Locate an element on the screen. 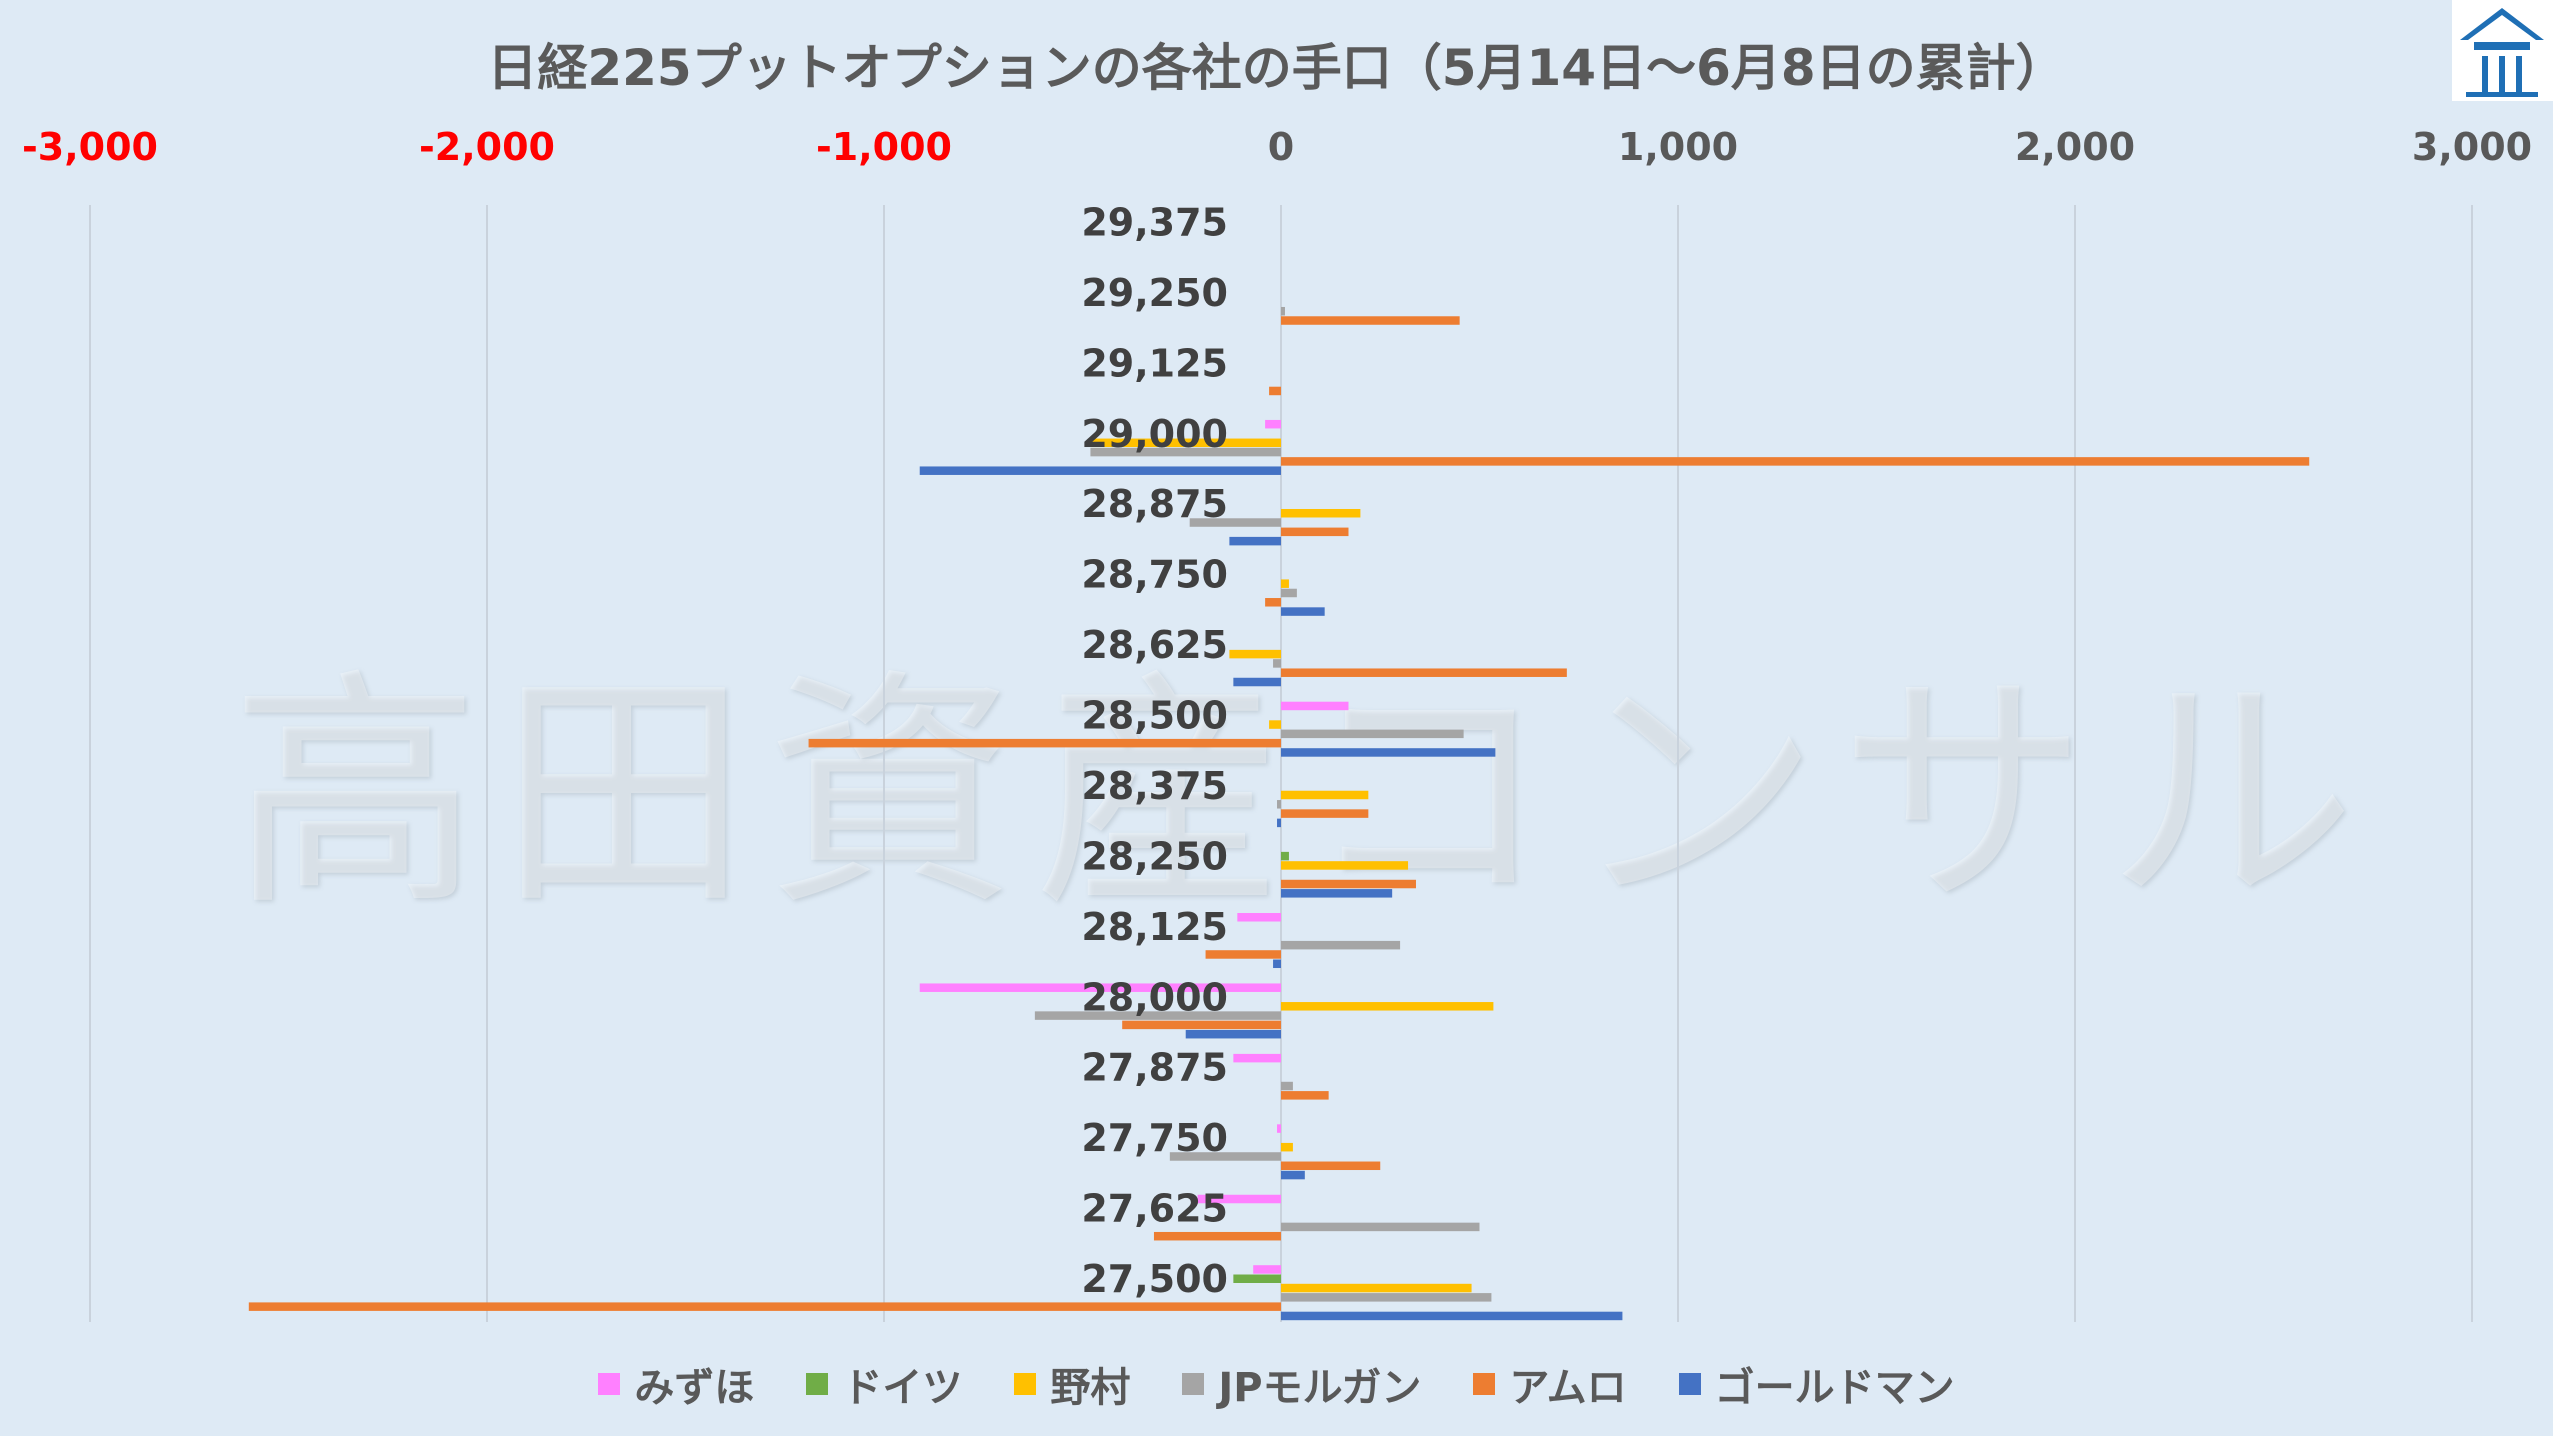  legend-item: 野村 is located at coordinates (1072, 1384).